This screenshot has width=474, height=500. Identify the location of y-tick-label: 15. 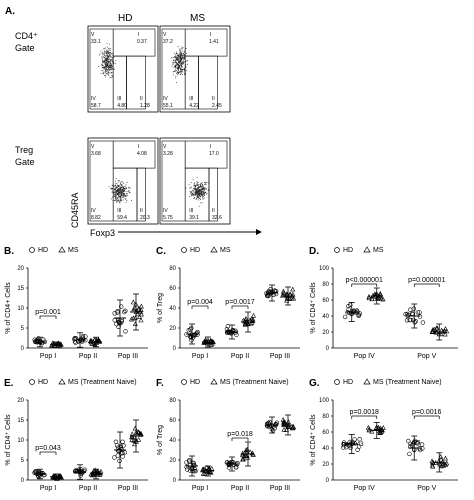
(20, 421).